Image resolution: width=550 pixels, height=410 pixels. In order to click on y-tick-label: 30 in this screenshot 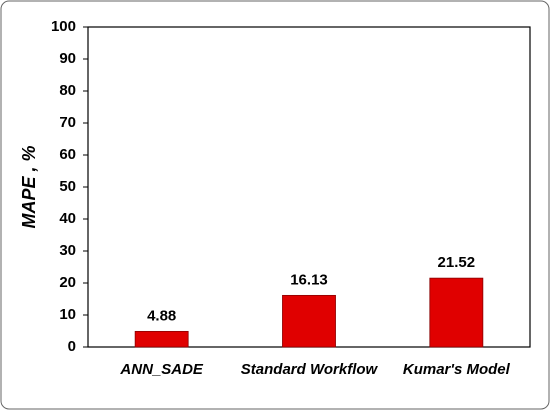, I will do `click(67, 250)`.